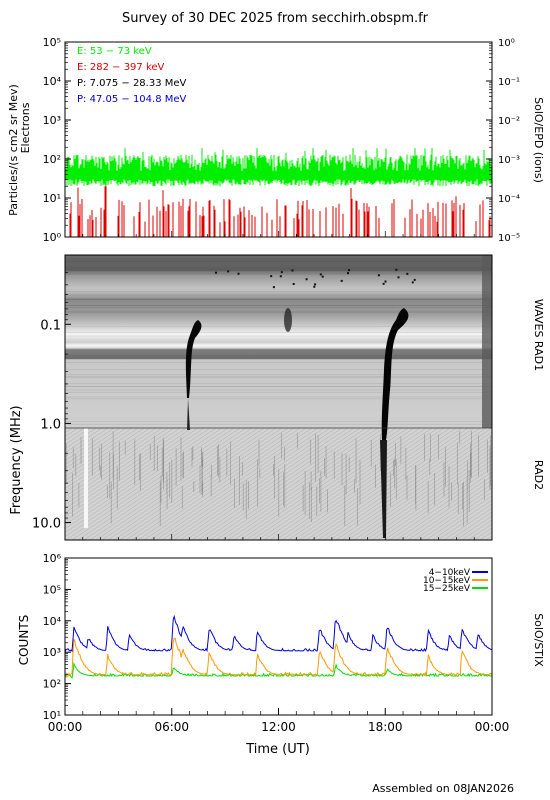 The image size is (550, 800). What do you see at coordinates (278, 657) in the screenshot?
I see `stix-line-10-15keV` at bounding box center [278, 657].